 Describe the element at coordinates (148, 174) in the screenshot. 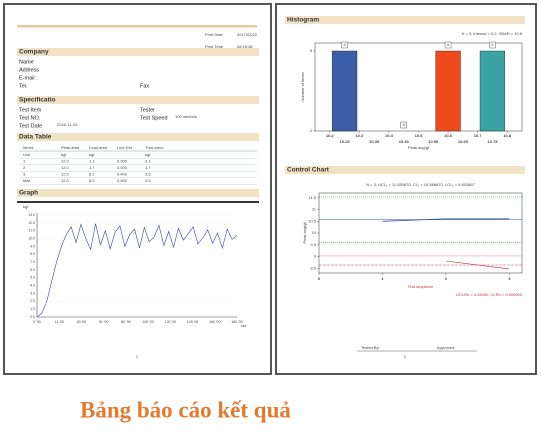

I see `table-cell: 3.6` at that location.